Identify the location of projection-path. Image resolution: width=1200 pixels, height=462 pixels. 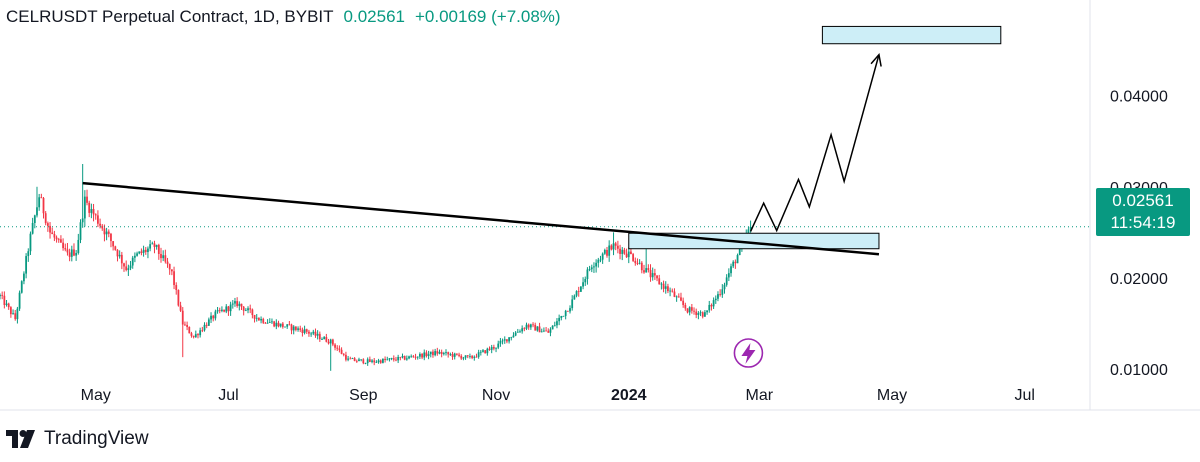
(814, 143).